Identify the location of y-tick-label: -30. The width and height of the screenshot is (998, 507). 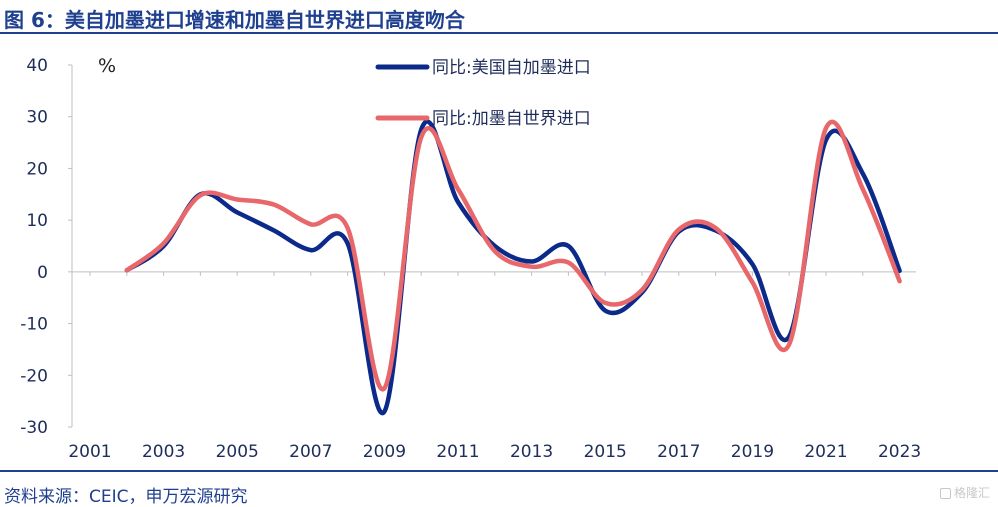
(34, 428).